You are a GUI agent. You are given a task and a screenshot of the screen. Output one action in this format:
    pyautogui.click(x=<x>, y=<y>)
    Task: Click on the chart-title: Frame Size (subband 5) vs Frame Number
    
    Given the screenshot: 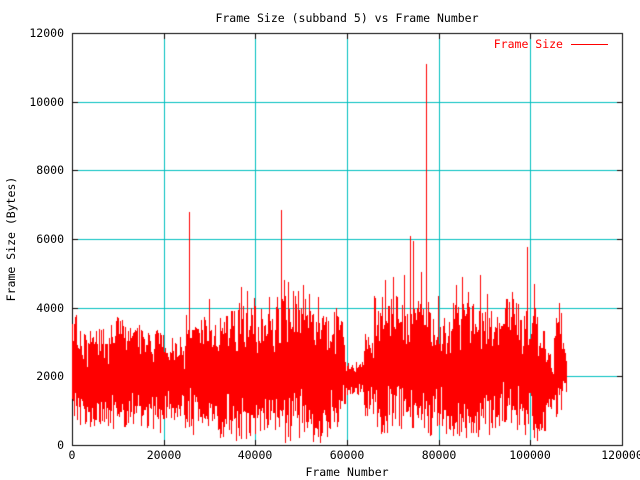 What is the action you would take?
    pyautogui.click(x=347, y=18)
    